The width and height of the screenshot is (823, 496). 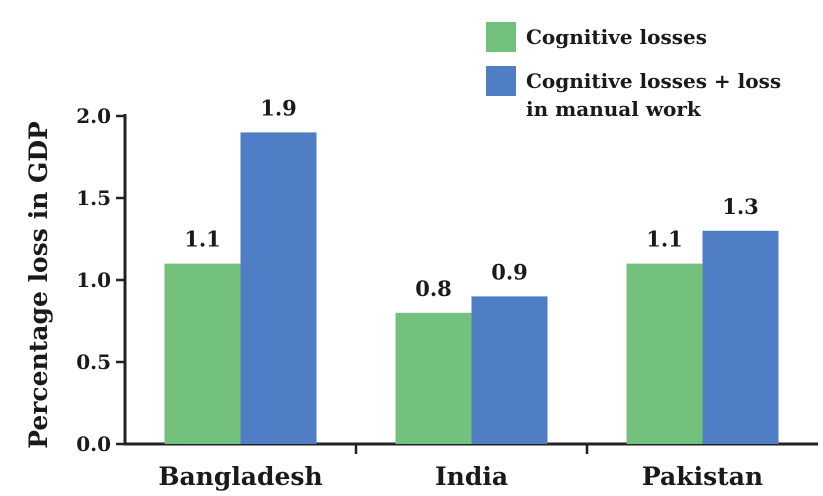 I want to click on x-category-label: Bangladesh, so click(x=240, y=476).